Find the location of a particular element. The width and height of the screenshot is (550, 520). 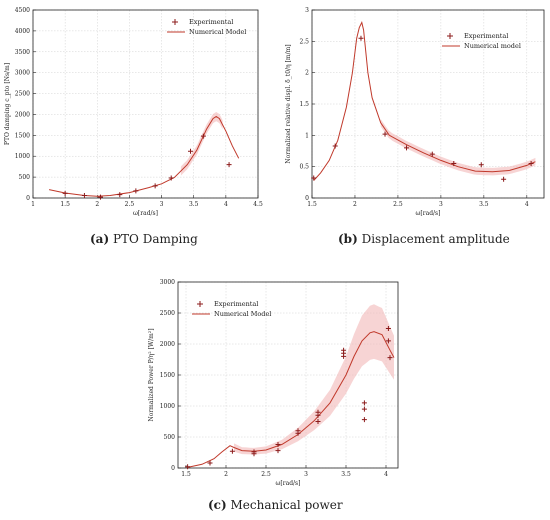

y-tick-label: 2000 is located at coordinates (167, 344).